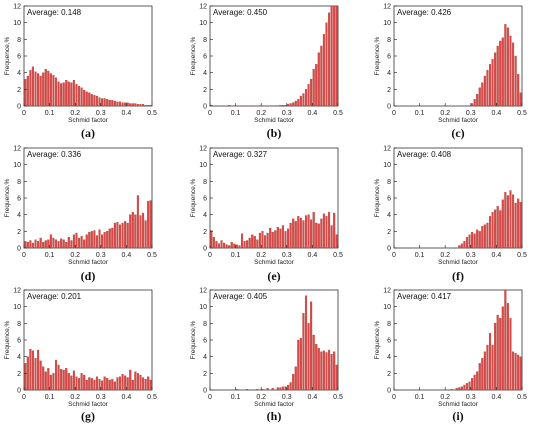  What do you see at coordinates (19, 73) in the screenshot?
I see `y-tick-label: 4` at bounding box center [19, 73].